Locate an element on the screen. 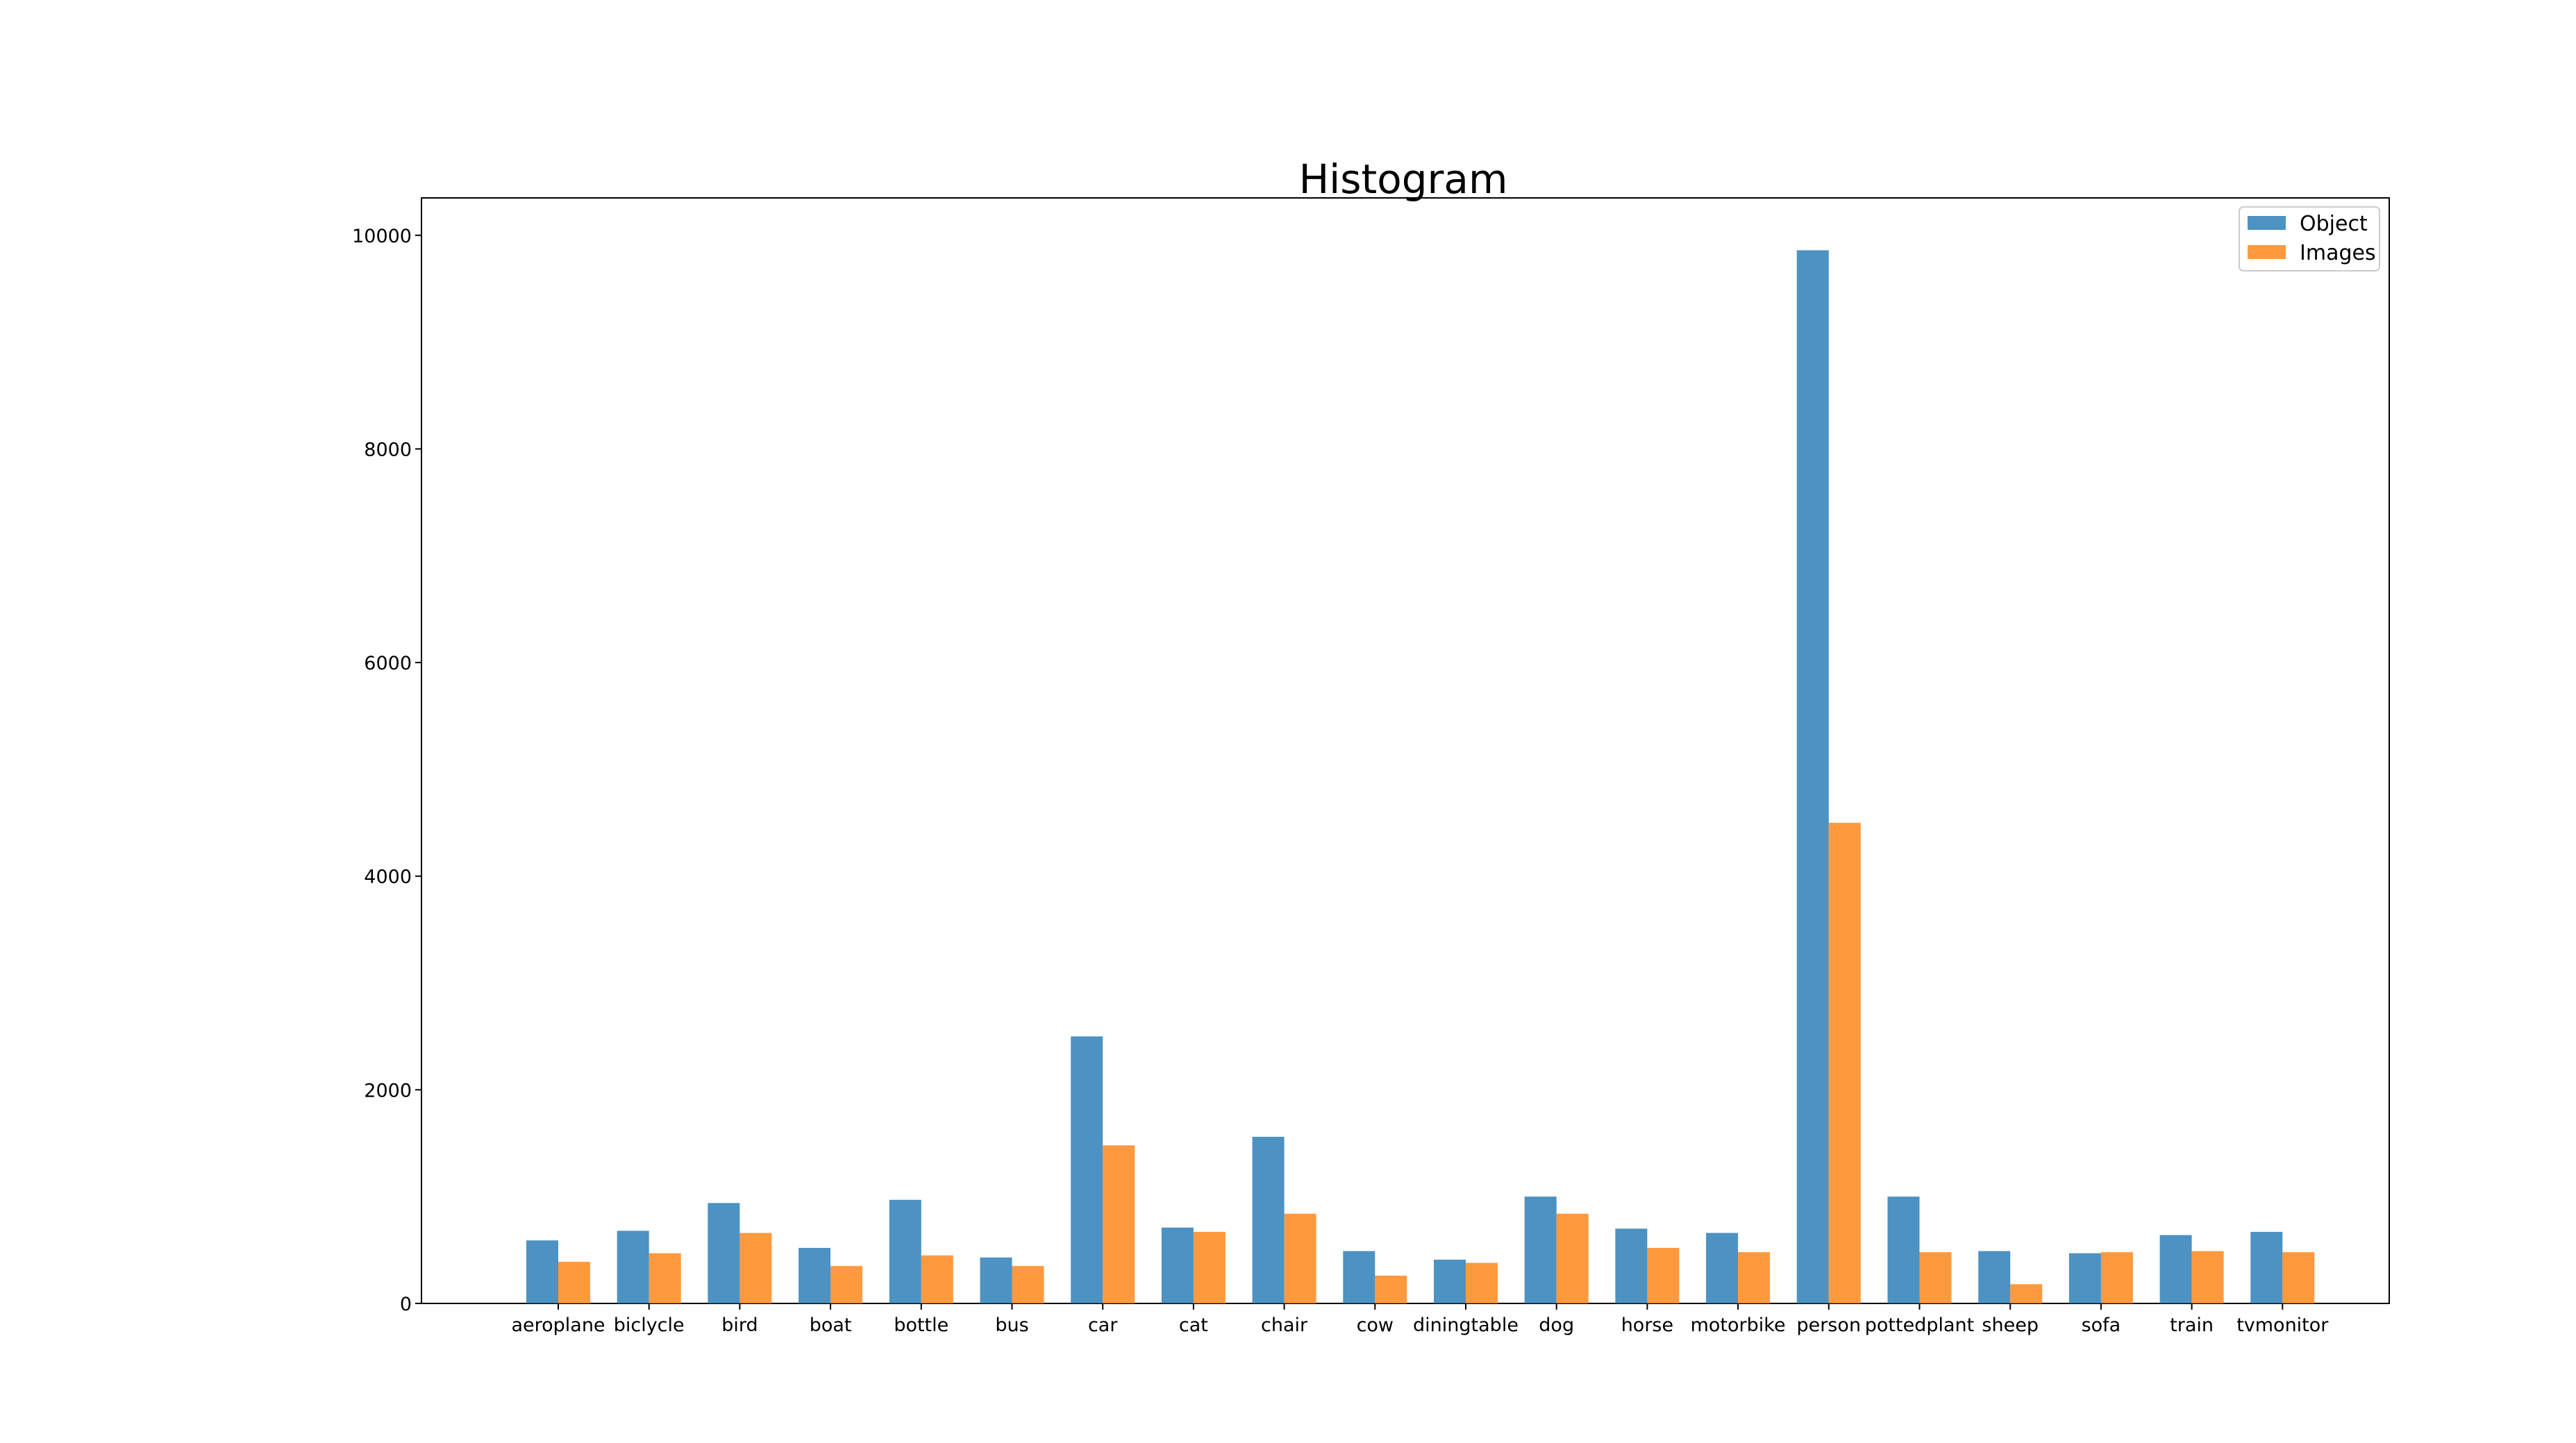 This screenshot has height=1443, width=2576. chart-title: Histogram is located at coordinates (1403, 179).